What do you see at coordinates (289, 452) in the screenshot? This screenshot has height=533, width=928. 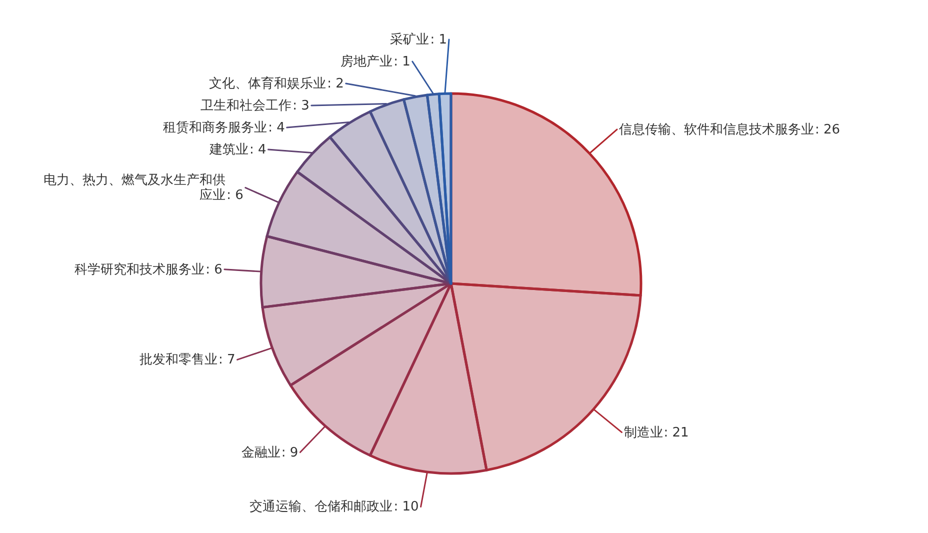 I see `data-label: : 9` at bounding box center [289, 452].